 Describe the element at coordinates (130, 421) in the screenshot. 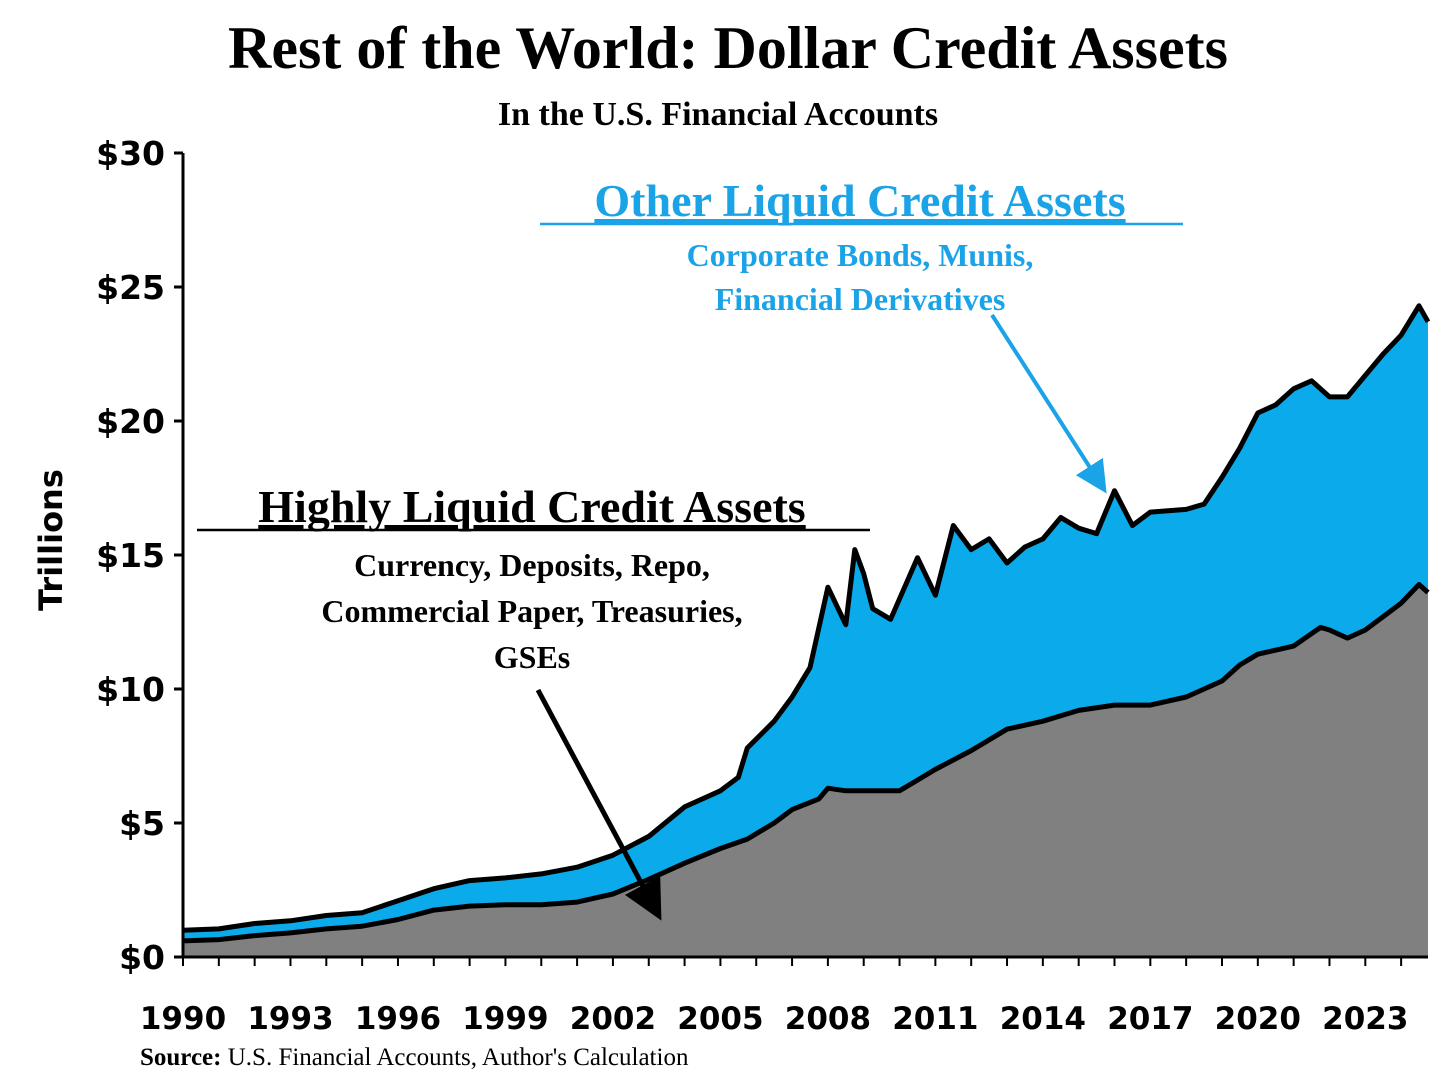

I see `y-tick-label: $20` at that location.